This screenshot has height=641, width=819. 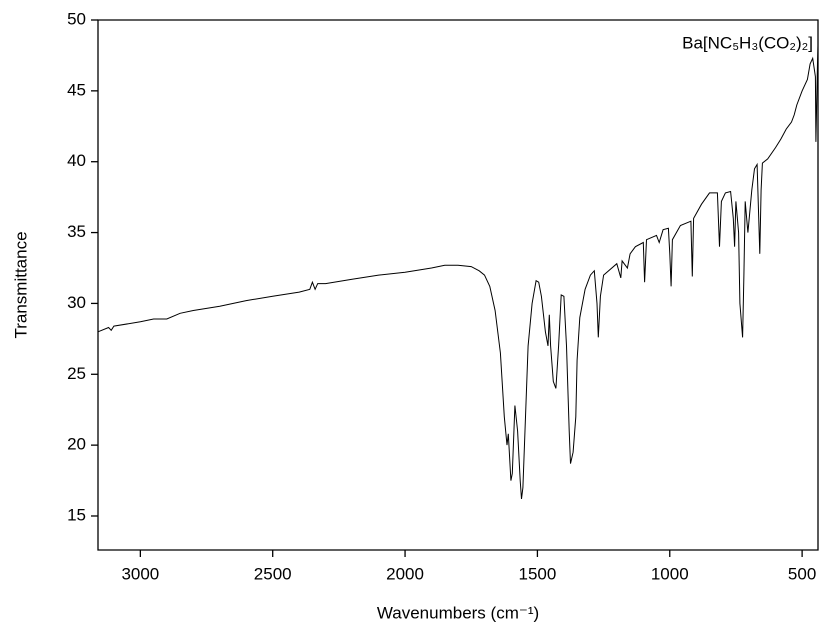 I want to click on x-tick-label: 500, so click(x=802, y=573).